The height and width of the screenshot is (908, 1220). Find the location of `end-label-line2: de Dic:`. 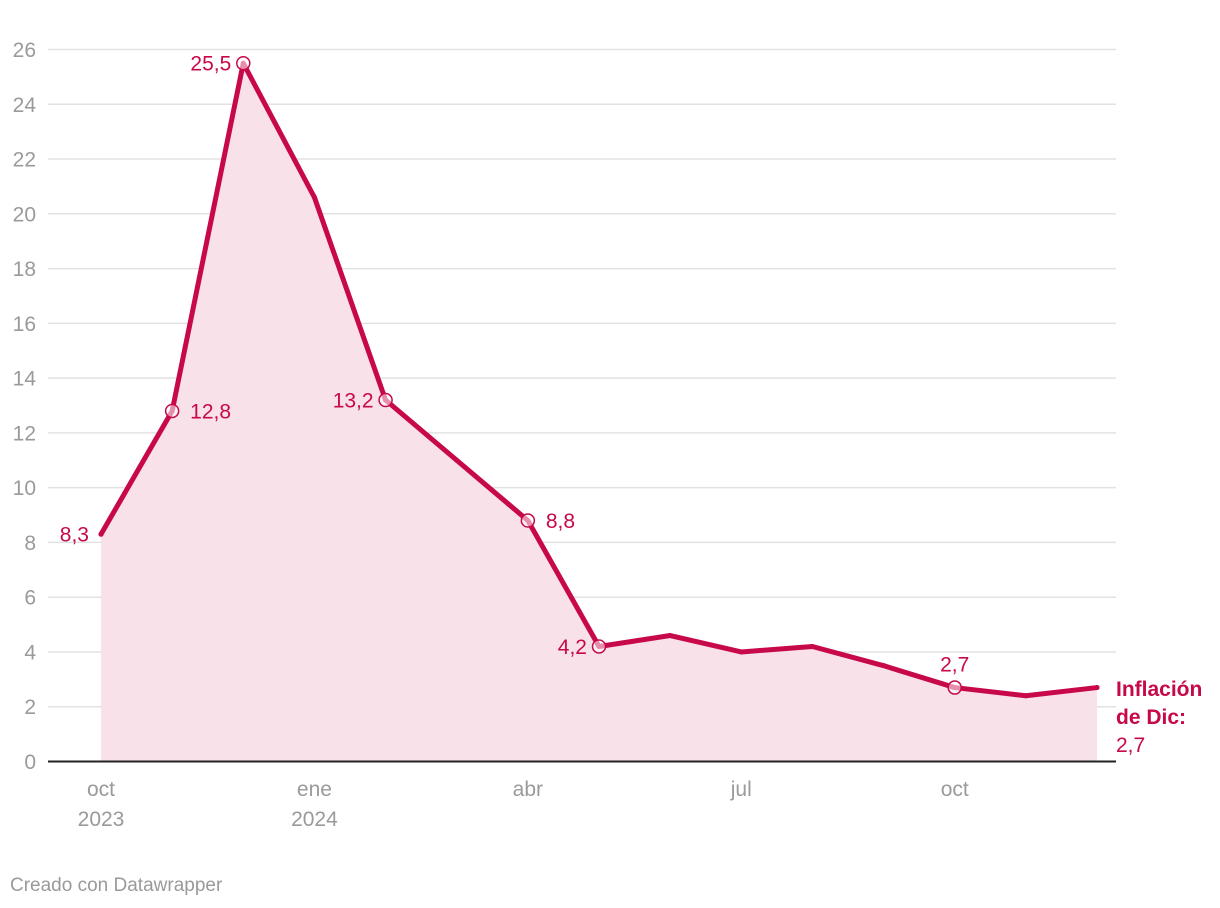

end-label-line2: de Dic: is located at coordinates (1151, 717).